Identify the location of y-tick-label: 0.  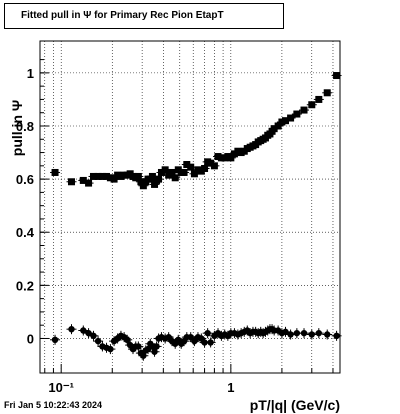
(30, 338).